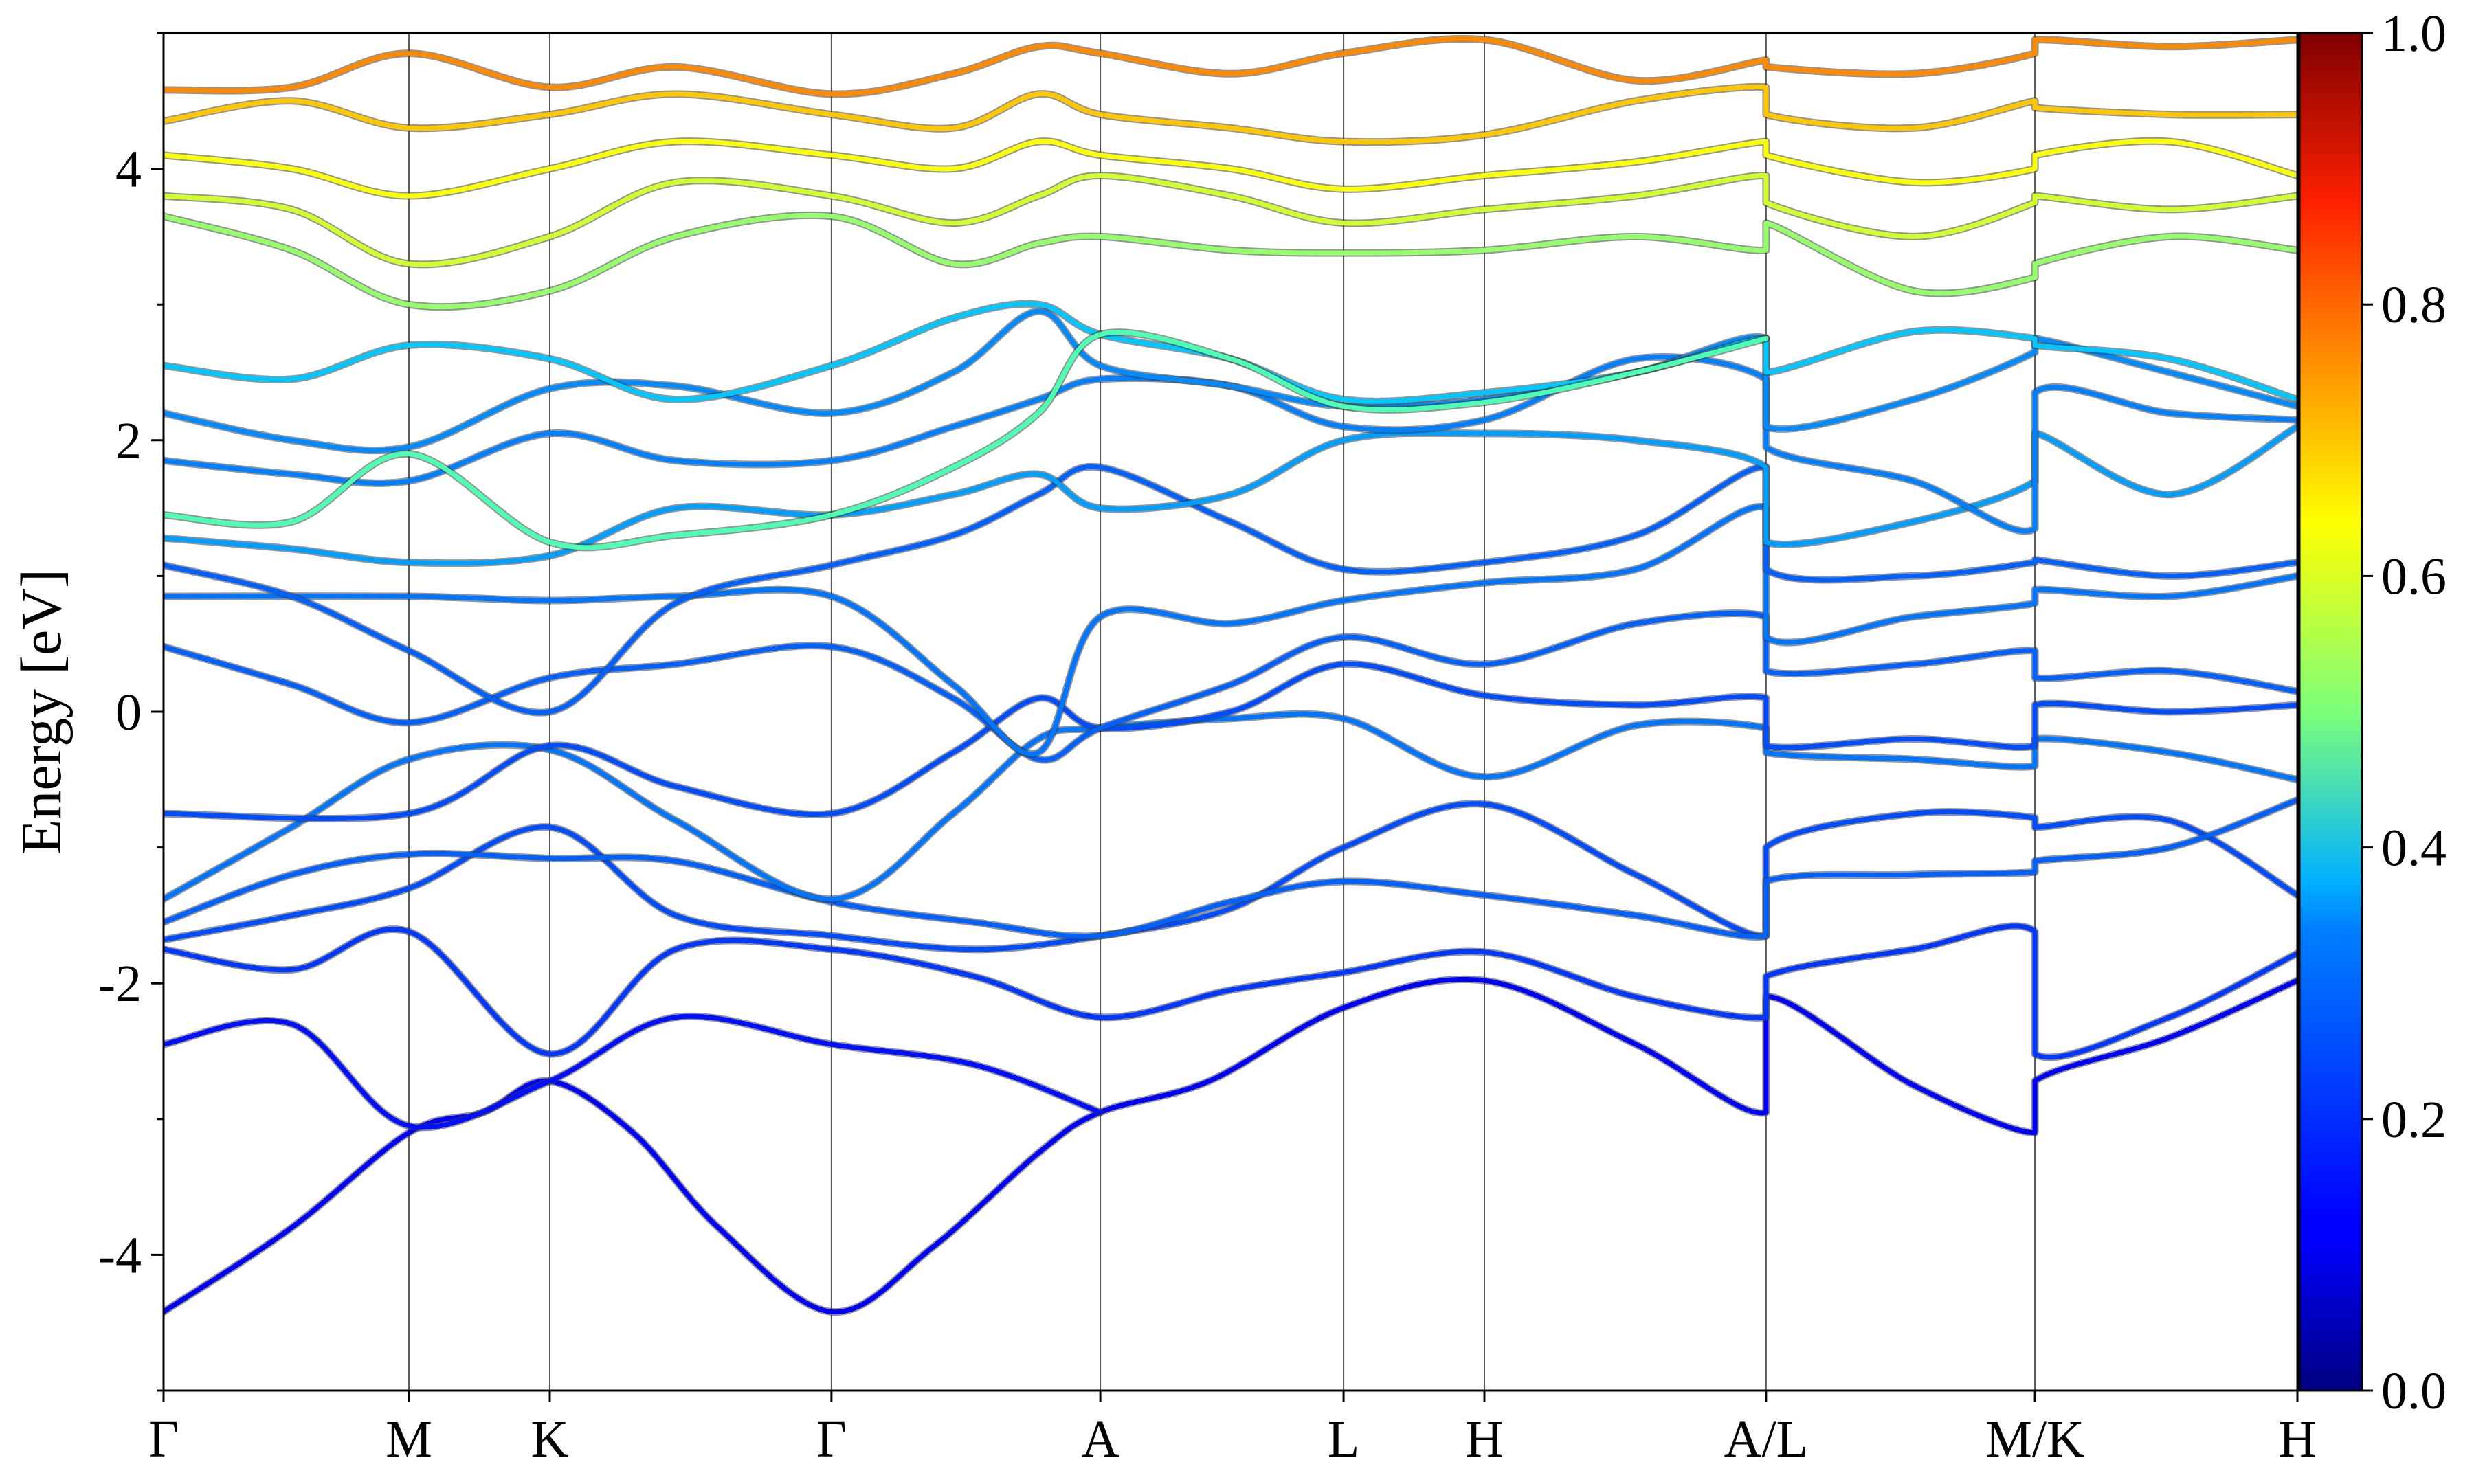 Image resolution: width=2474 pixels, height=1484 pixels. What do you see at coordinates (128, 441) in the screenshot?
I see `y-tick-label: 2` at bounding box center [128, 441].